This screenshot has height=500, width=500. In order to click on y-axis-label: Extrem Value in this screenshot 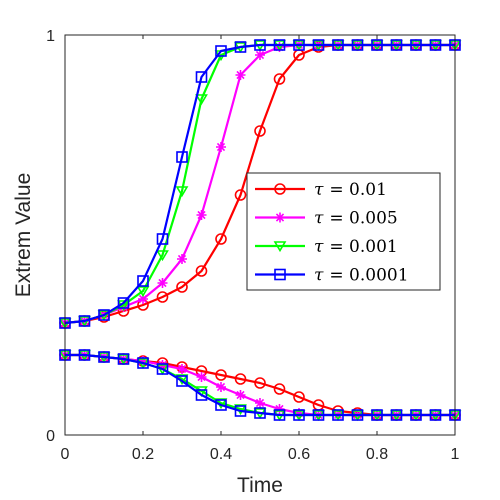, I will do `click(23, 235)`.